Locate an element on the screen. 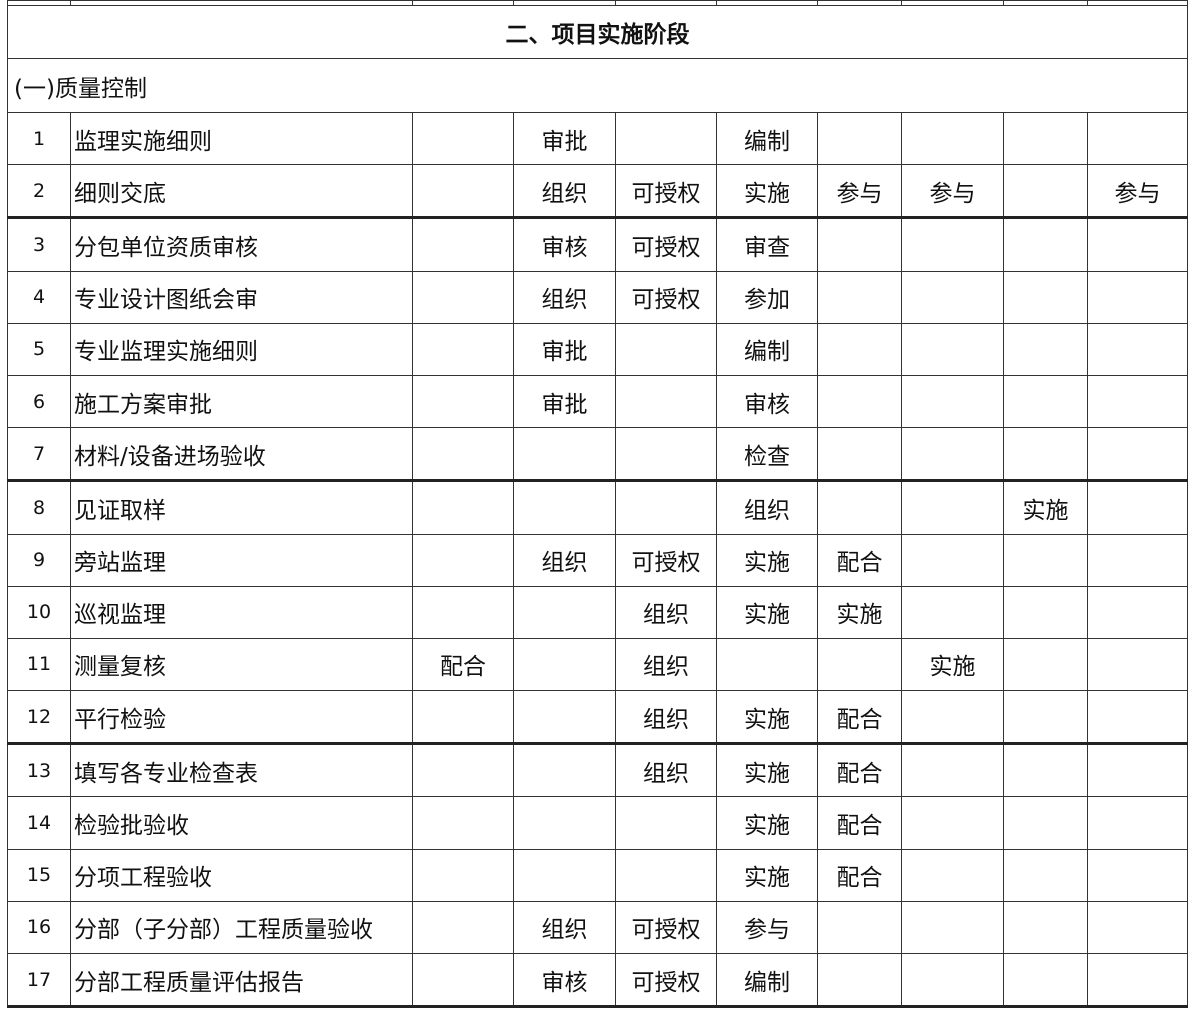 The height and width of the screenshot is (1012, 1192). role-cell: 审核 is located at coordinates (767, 401).